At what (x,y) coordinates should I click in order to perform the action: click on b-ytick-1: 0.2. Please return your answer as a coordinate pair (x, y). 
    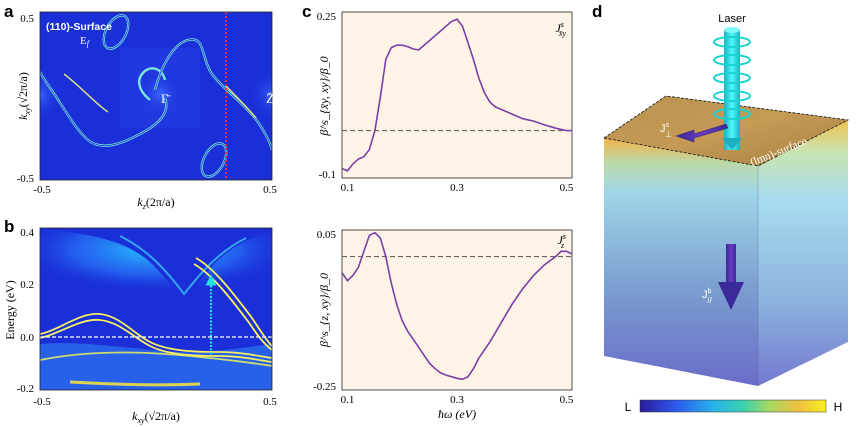
    Looking at the image, I should click on (27, 285).